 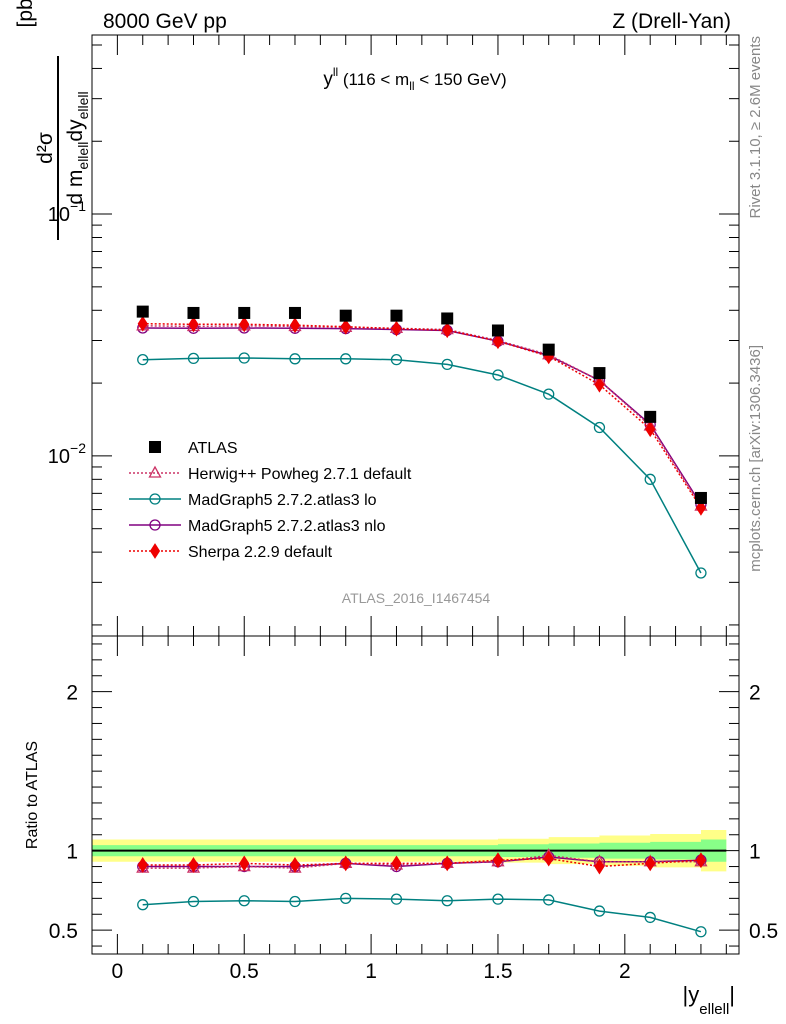 What do you see at coordinates (83, 105) in the screenshot?
I see `y-label-sub2: ellell` at bounding box center [83, 105].